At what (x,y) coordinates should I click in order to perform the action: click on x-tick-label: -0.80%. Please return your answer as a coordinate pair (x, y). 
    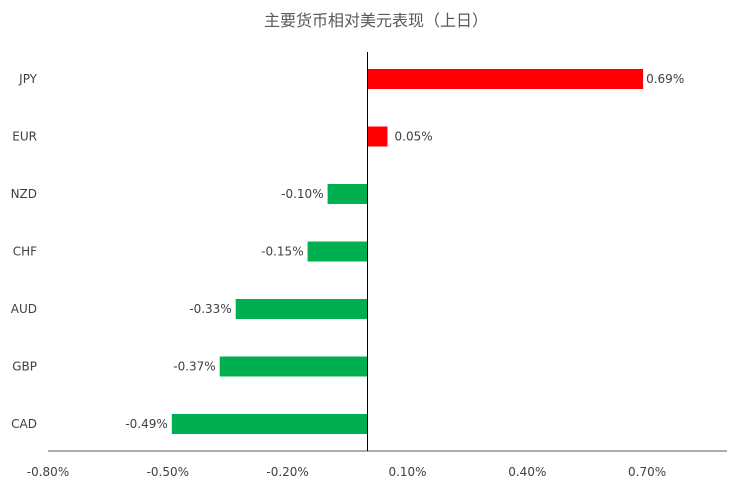
    Looking at the image, I should click on (48, 472).